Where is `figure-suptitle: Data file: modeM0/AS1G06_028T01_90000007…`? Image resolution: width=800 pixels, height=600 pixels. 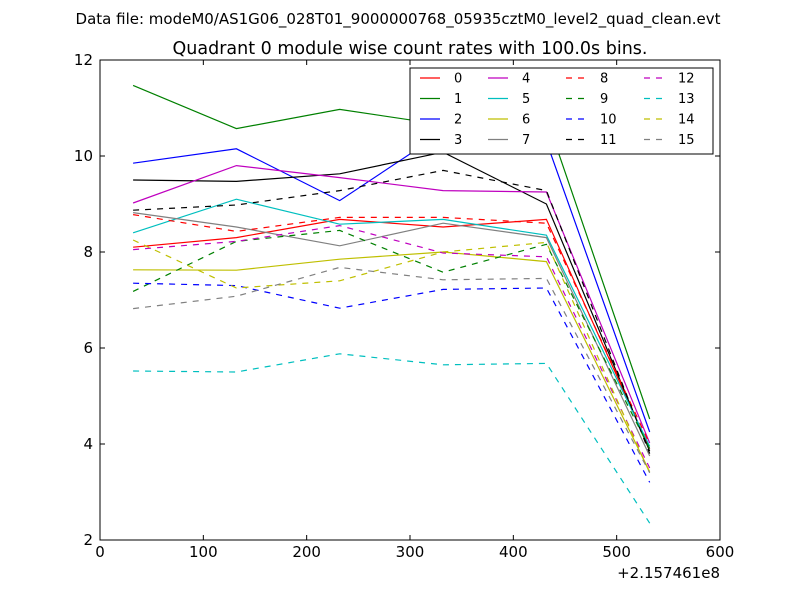 figure-suptitle: Data file: modeM0/AS1G06_028T01_90000007… is located at coordinates (398, 19).